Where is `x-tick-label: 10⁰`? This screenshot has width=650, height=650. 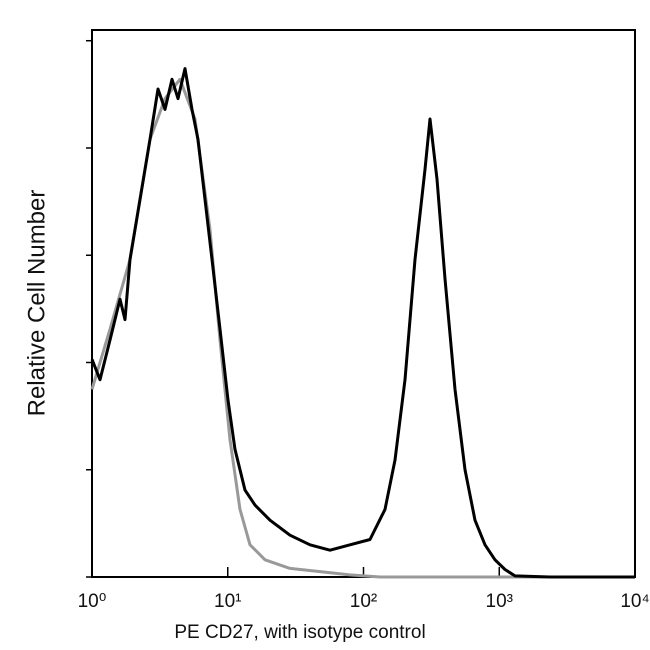
x-tick-label: 10⁰ is located at coordinates (92, 601).